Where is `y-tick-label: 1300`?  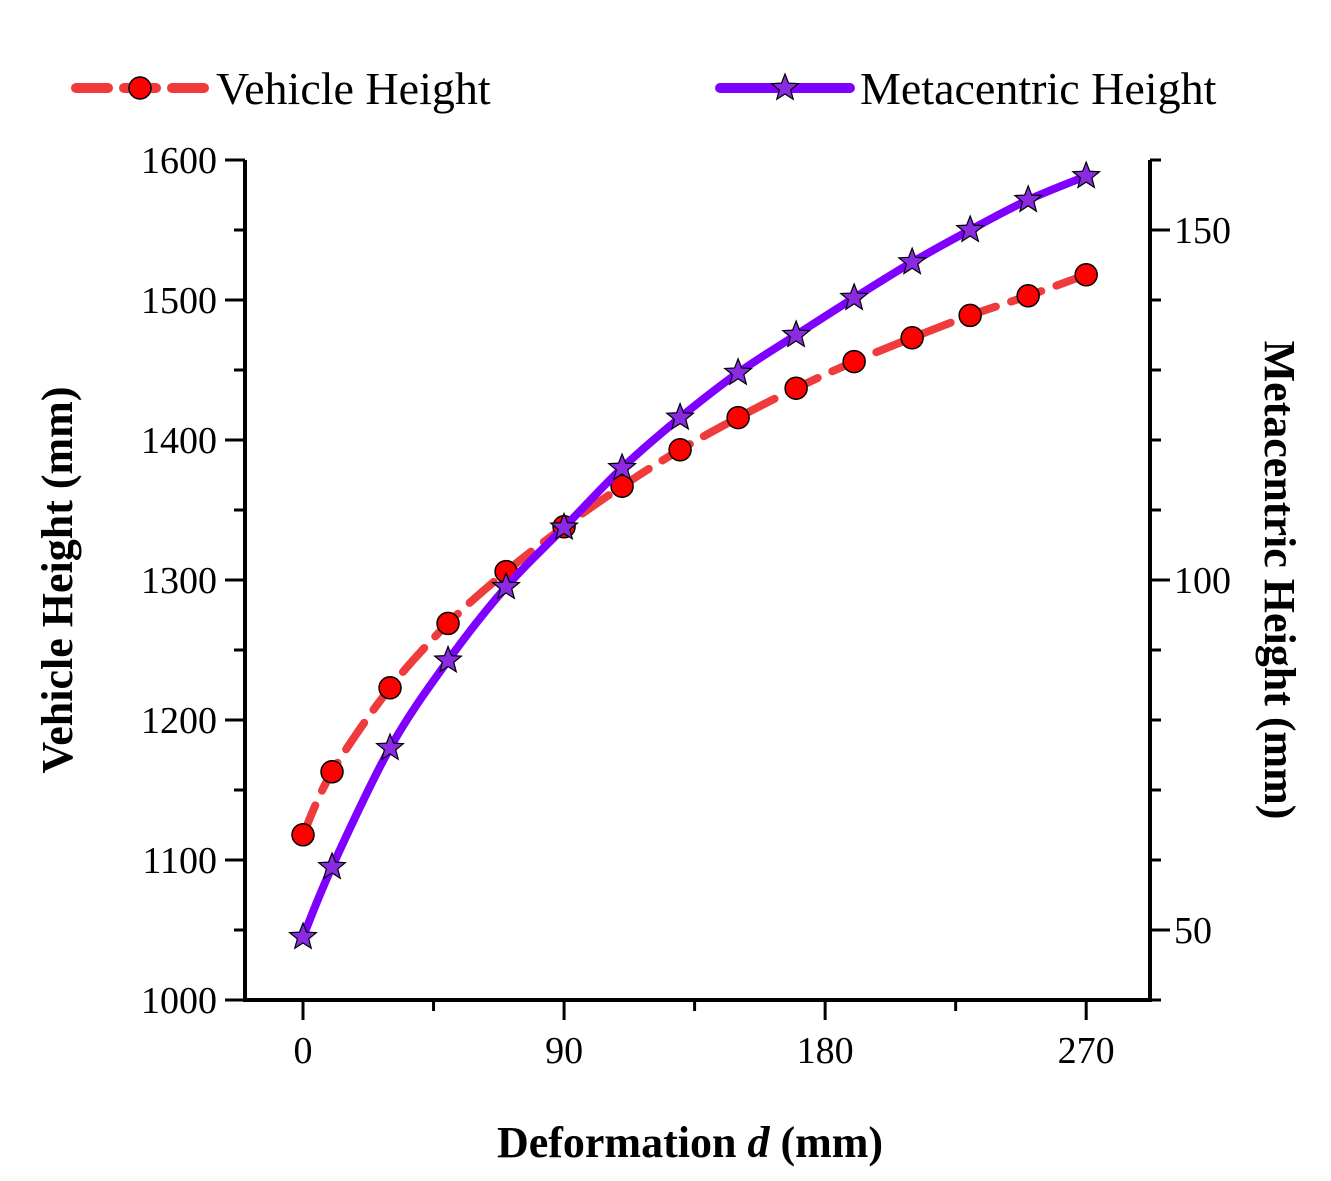 y-tick-label: 1300 is located at coordinates (179, 581).